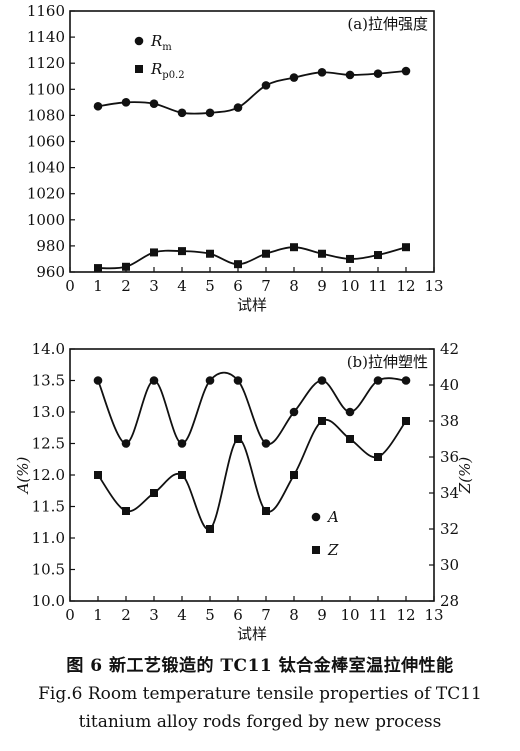  Describe the element at coordinates (46, 37) in the screenshot. I see `y-tick-label: 1140` at that location.